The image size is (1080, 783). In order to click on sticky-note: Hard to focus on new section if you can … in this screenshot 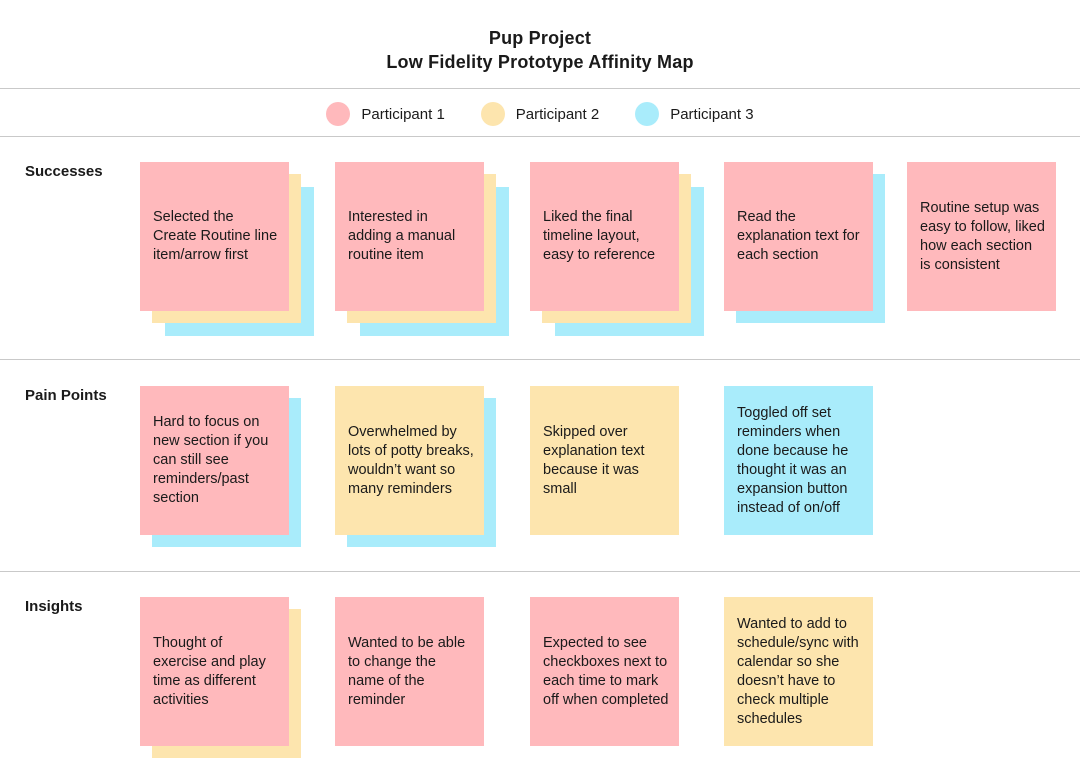, I will do `click(214, 460)`.